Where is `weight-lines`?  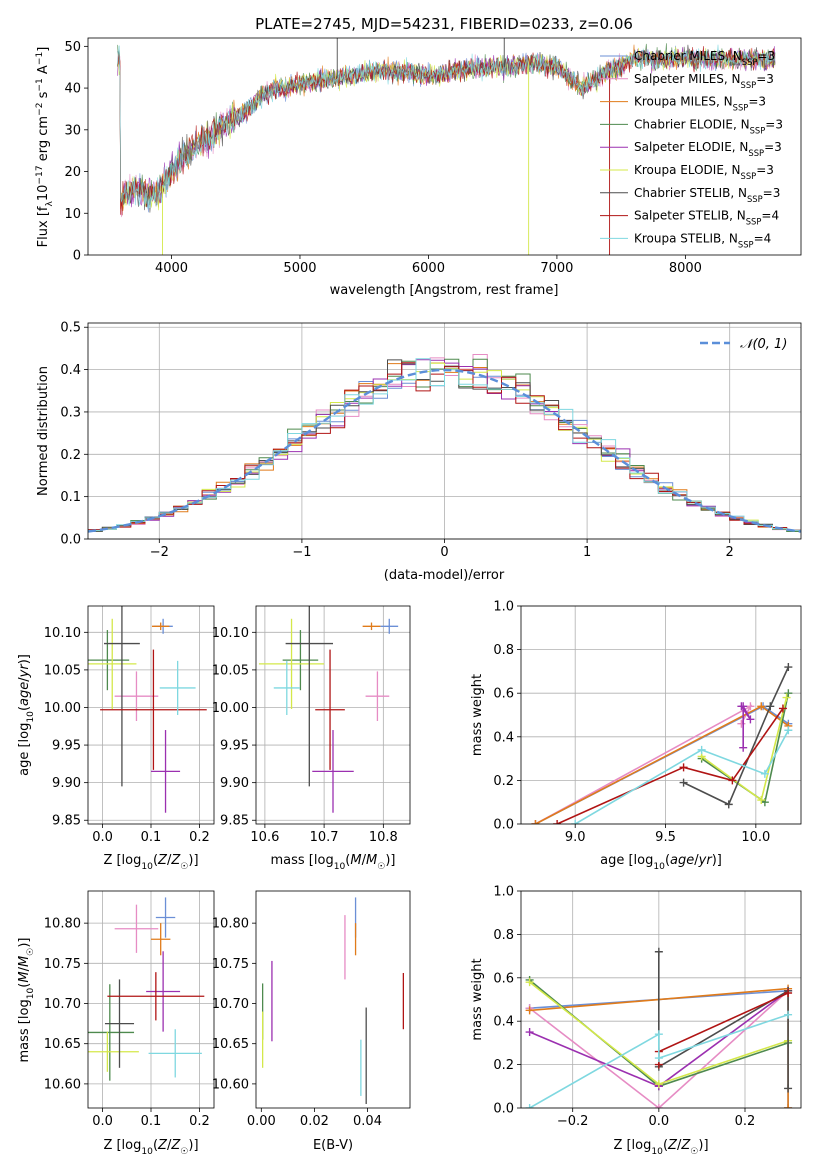 weight-lines is located at coordinates (659, 1027).